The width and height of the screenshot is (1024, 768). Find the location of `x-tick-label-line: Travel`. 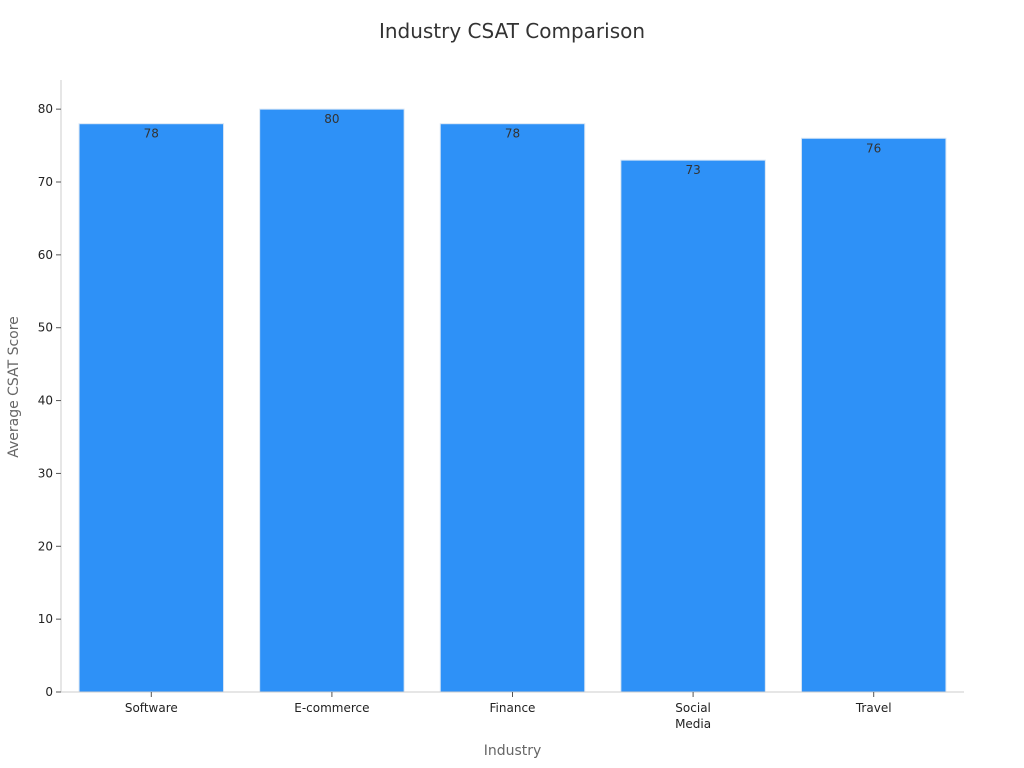

x-tick-label-line: Travel is located at coordinates (873, 708).